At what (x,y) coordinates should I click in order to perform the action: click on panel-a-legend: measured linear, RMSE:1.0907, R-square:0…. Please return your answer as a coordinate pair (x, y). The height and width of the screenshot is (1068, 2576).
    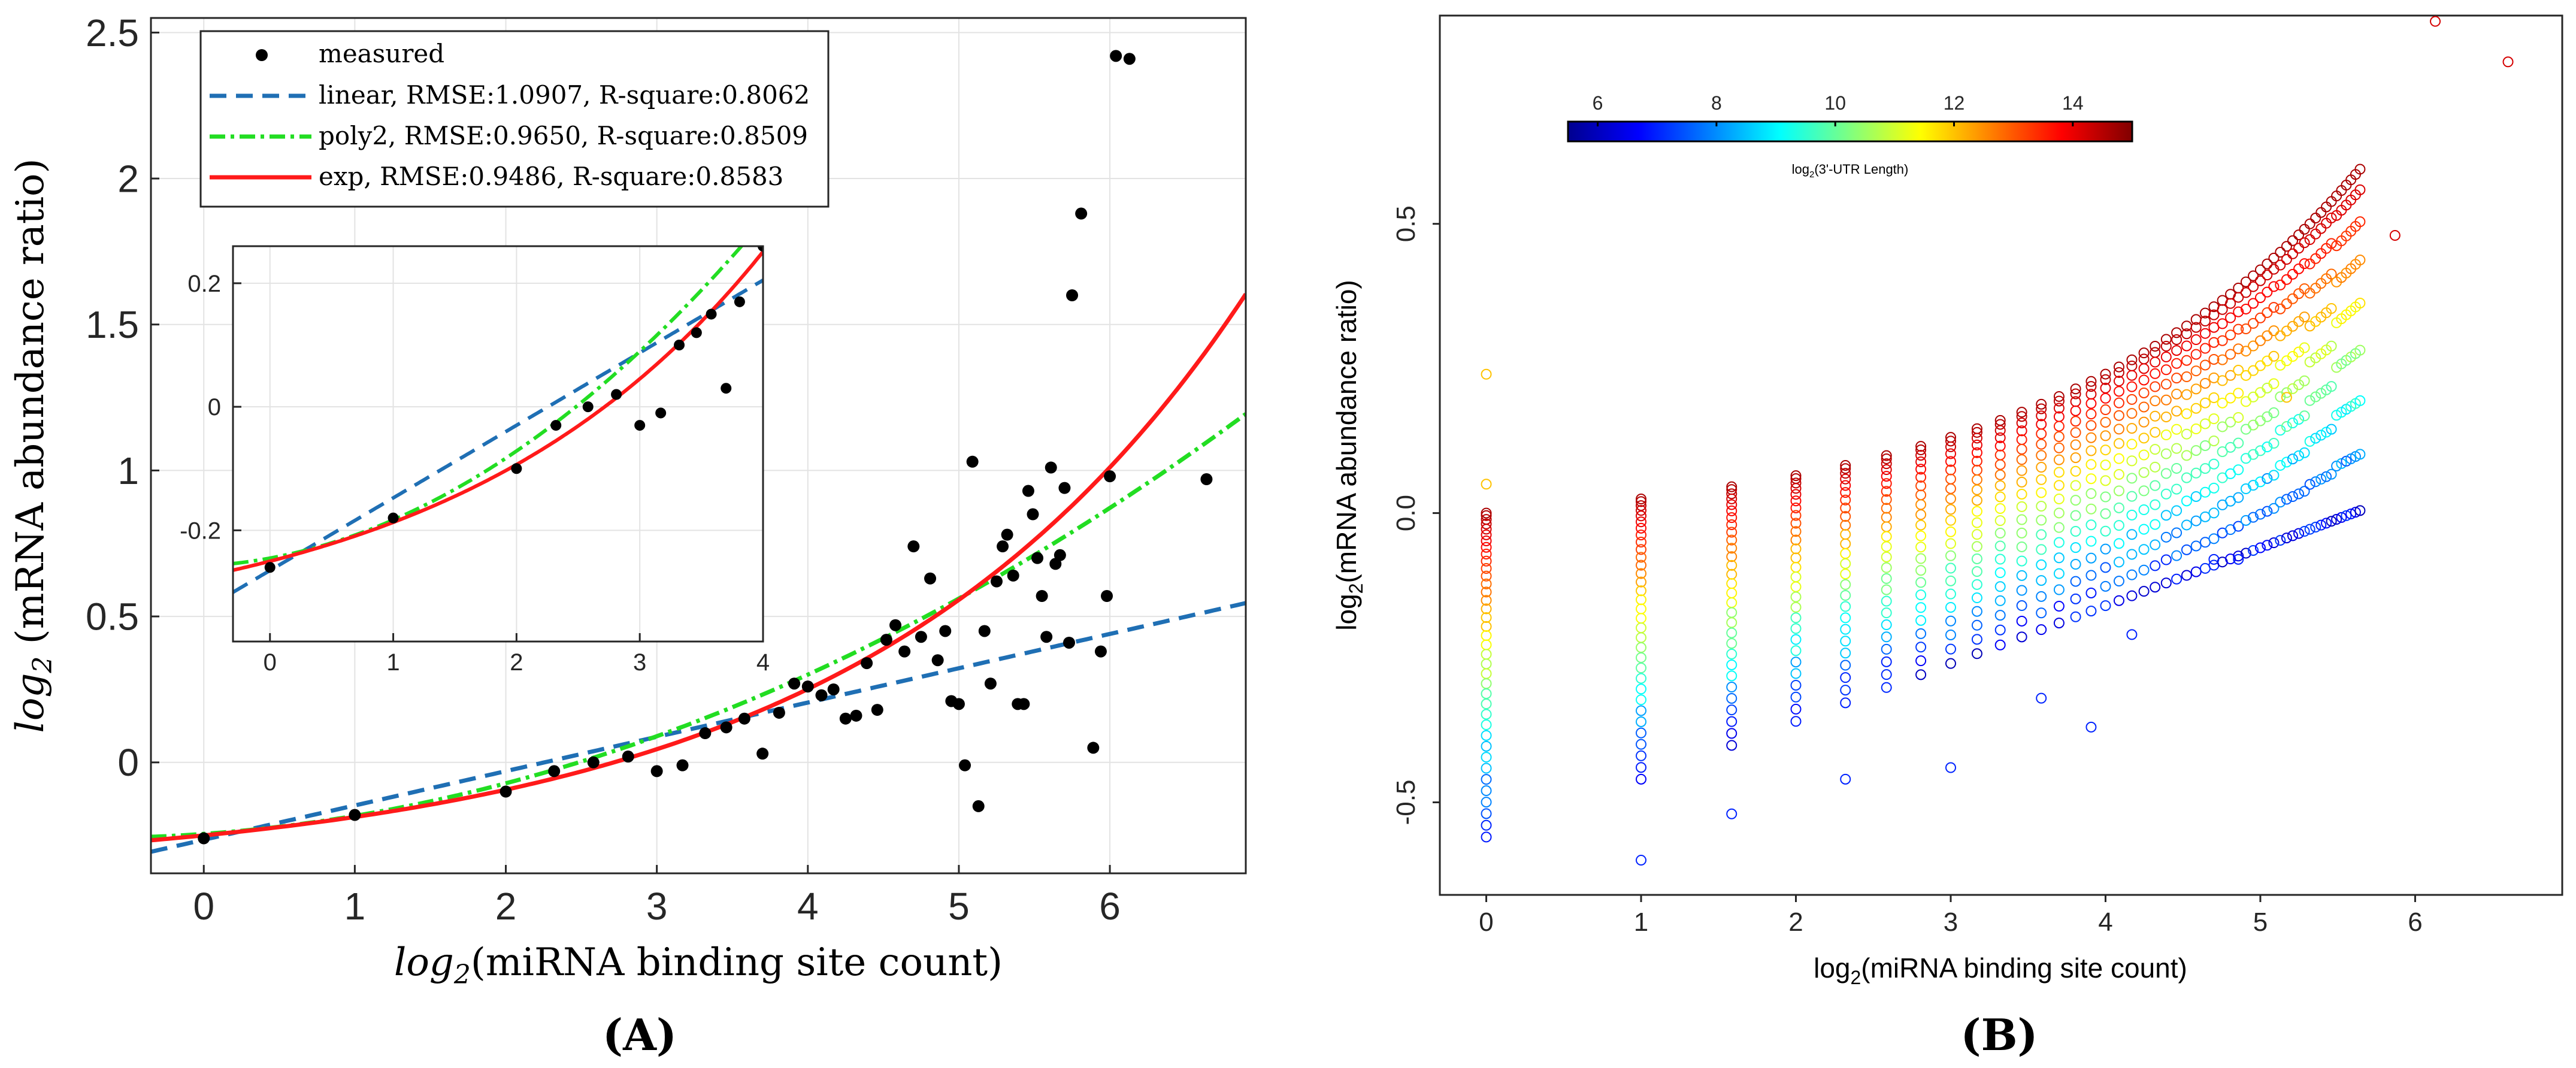
    Looking at the image, I should click on (514, 119).